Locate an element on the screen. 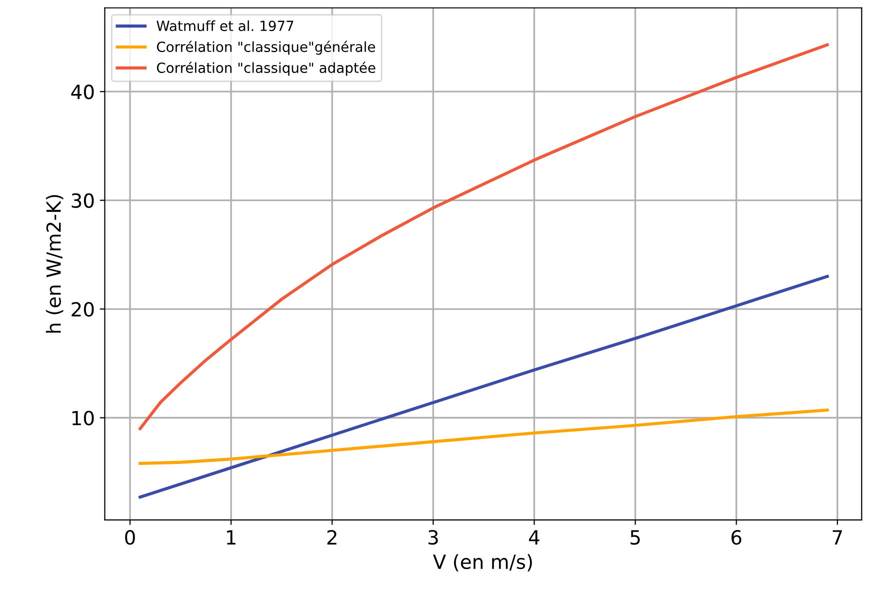  x-tick-label: 3 is located at coordinates (433, 537).